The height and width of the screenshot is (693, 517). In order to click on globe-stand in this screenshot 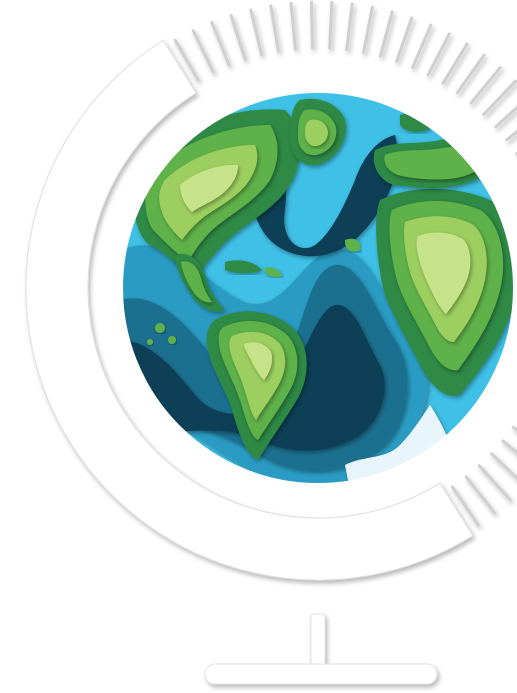, I will do `click(321, 649)`.